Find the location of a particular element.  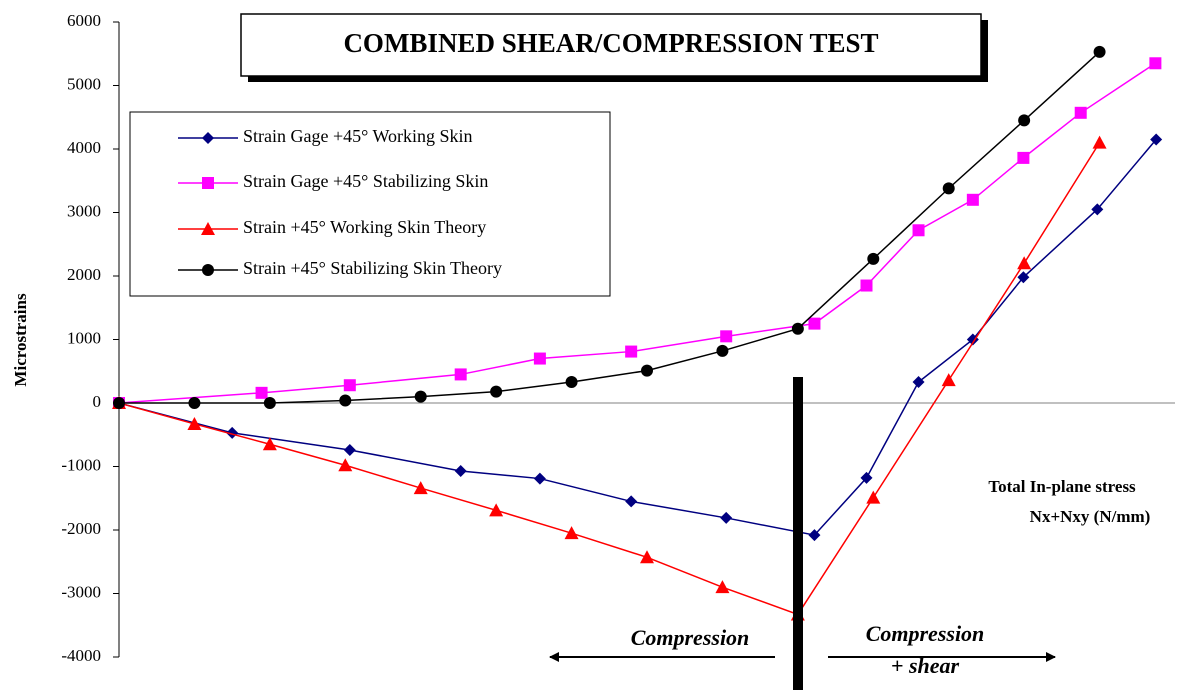

y-tick-label: 0 is located at coordinates (97, 401).